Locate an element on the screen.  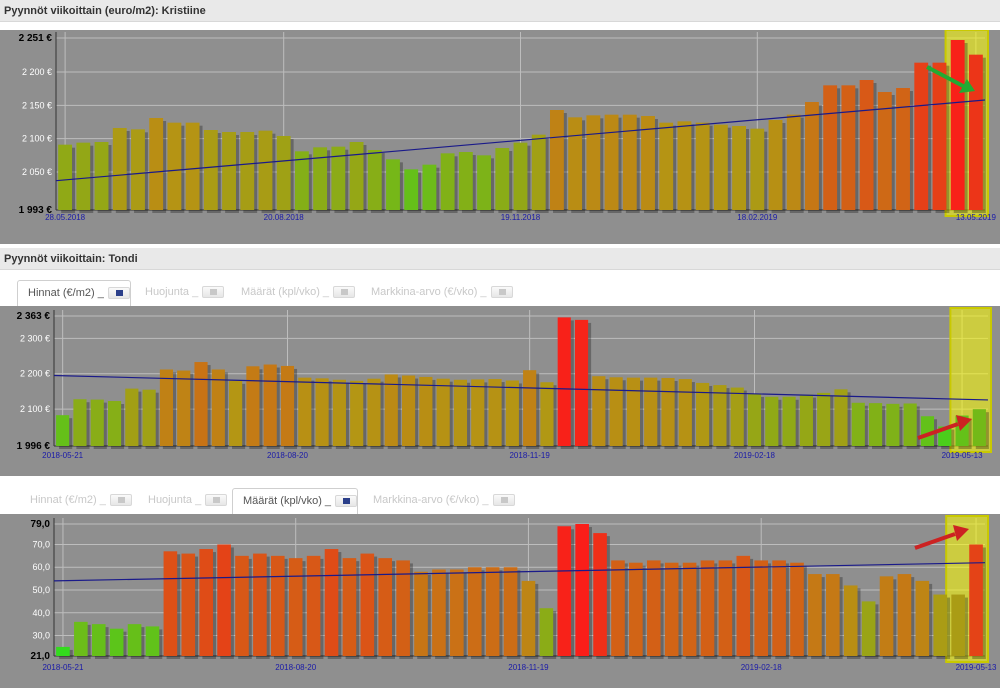
y-tick-label: 79,0 is located at coordinates (41, 524).